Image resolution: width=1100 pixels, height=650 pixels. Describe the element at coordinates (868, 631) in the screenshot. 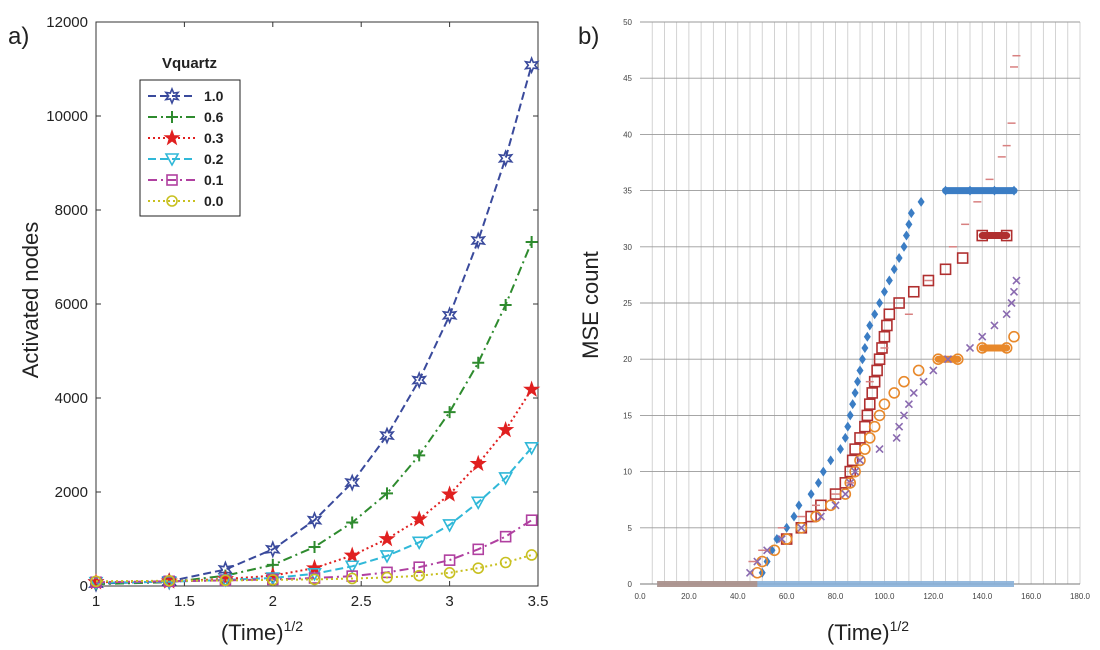

I see `panel-b-x-axis-label: (Time)1/2` at that location.